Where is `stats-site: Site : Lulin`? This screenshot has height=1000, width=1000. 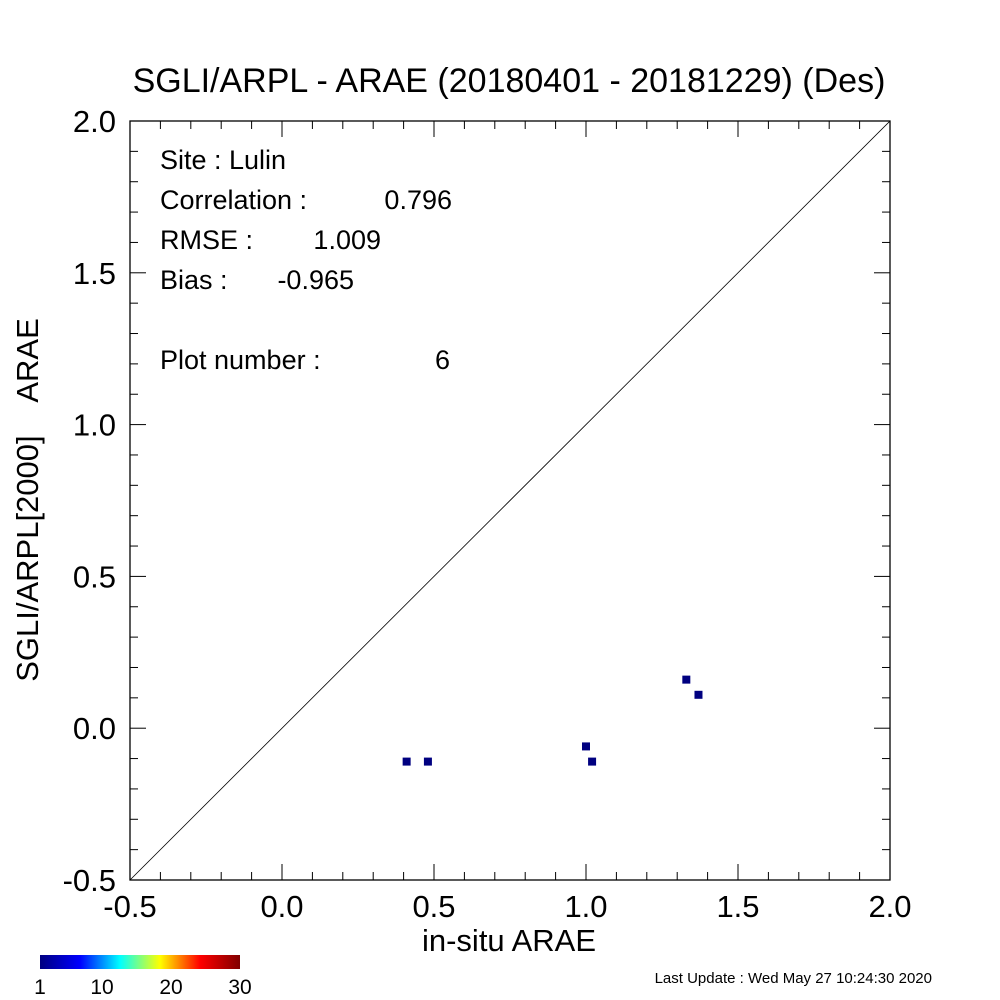
stats-site: Site : Lulin is located at coordinates (223, 160).